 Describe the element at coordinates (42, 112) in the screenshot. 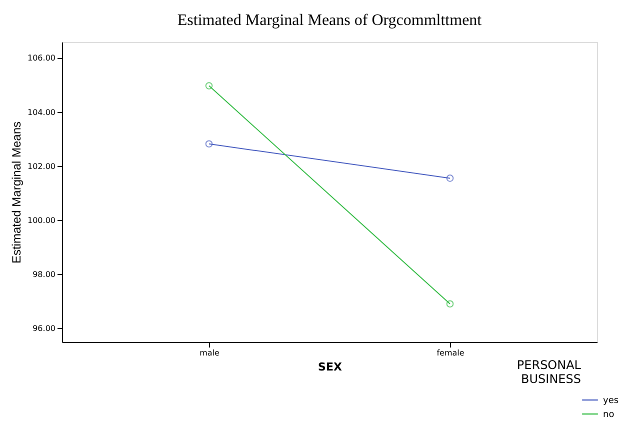

I see `y-tick-label: 104.00` at that location.